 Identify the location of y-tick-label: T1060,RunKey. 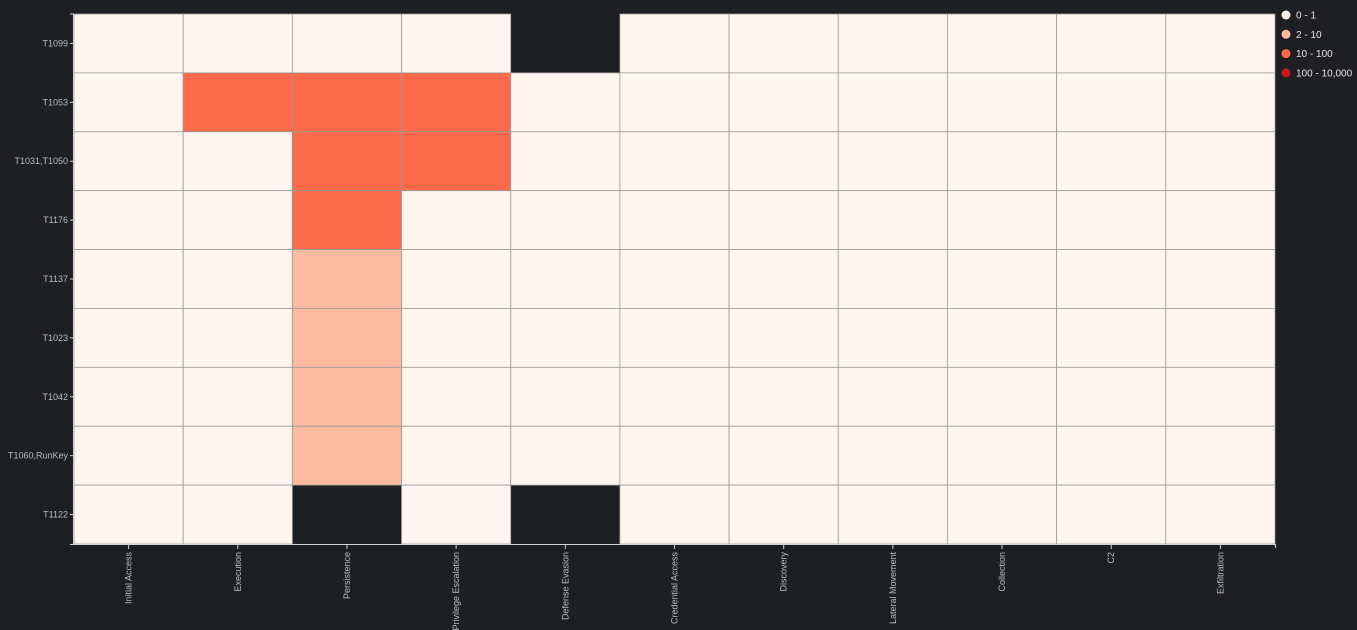
(38, 456).